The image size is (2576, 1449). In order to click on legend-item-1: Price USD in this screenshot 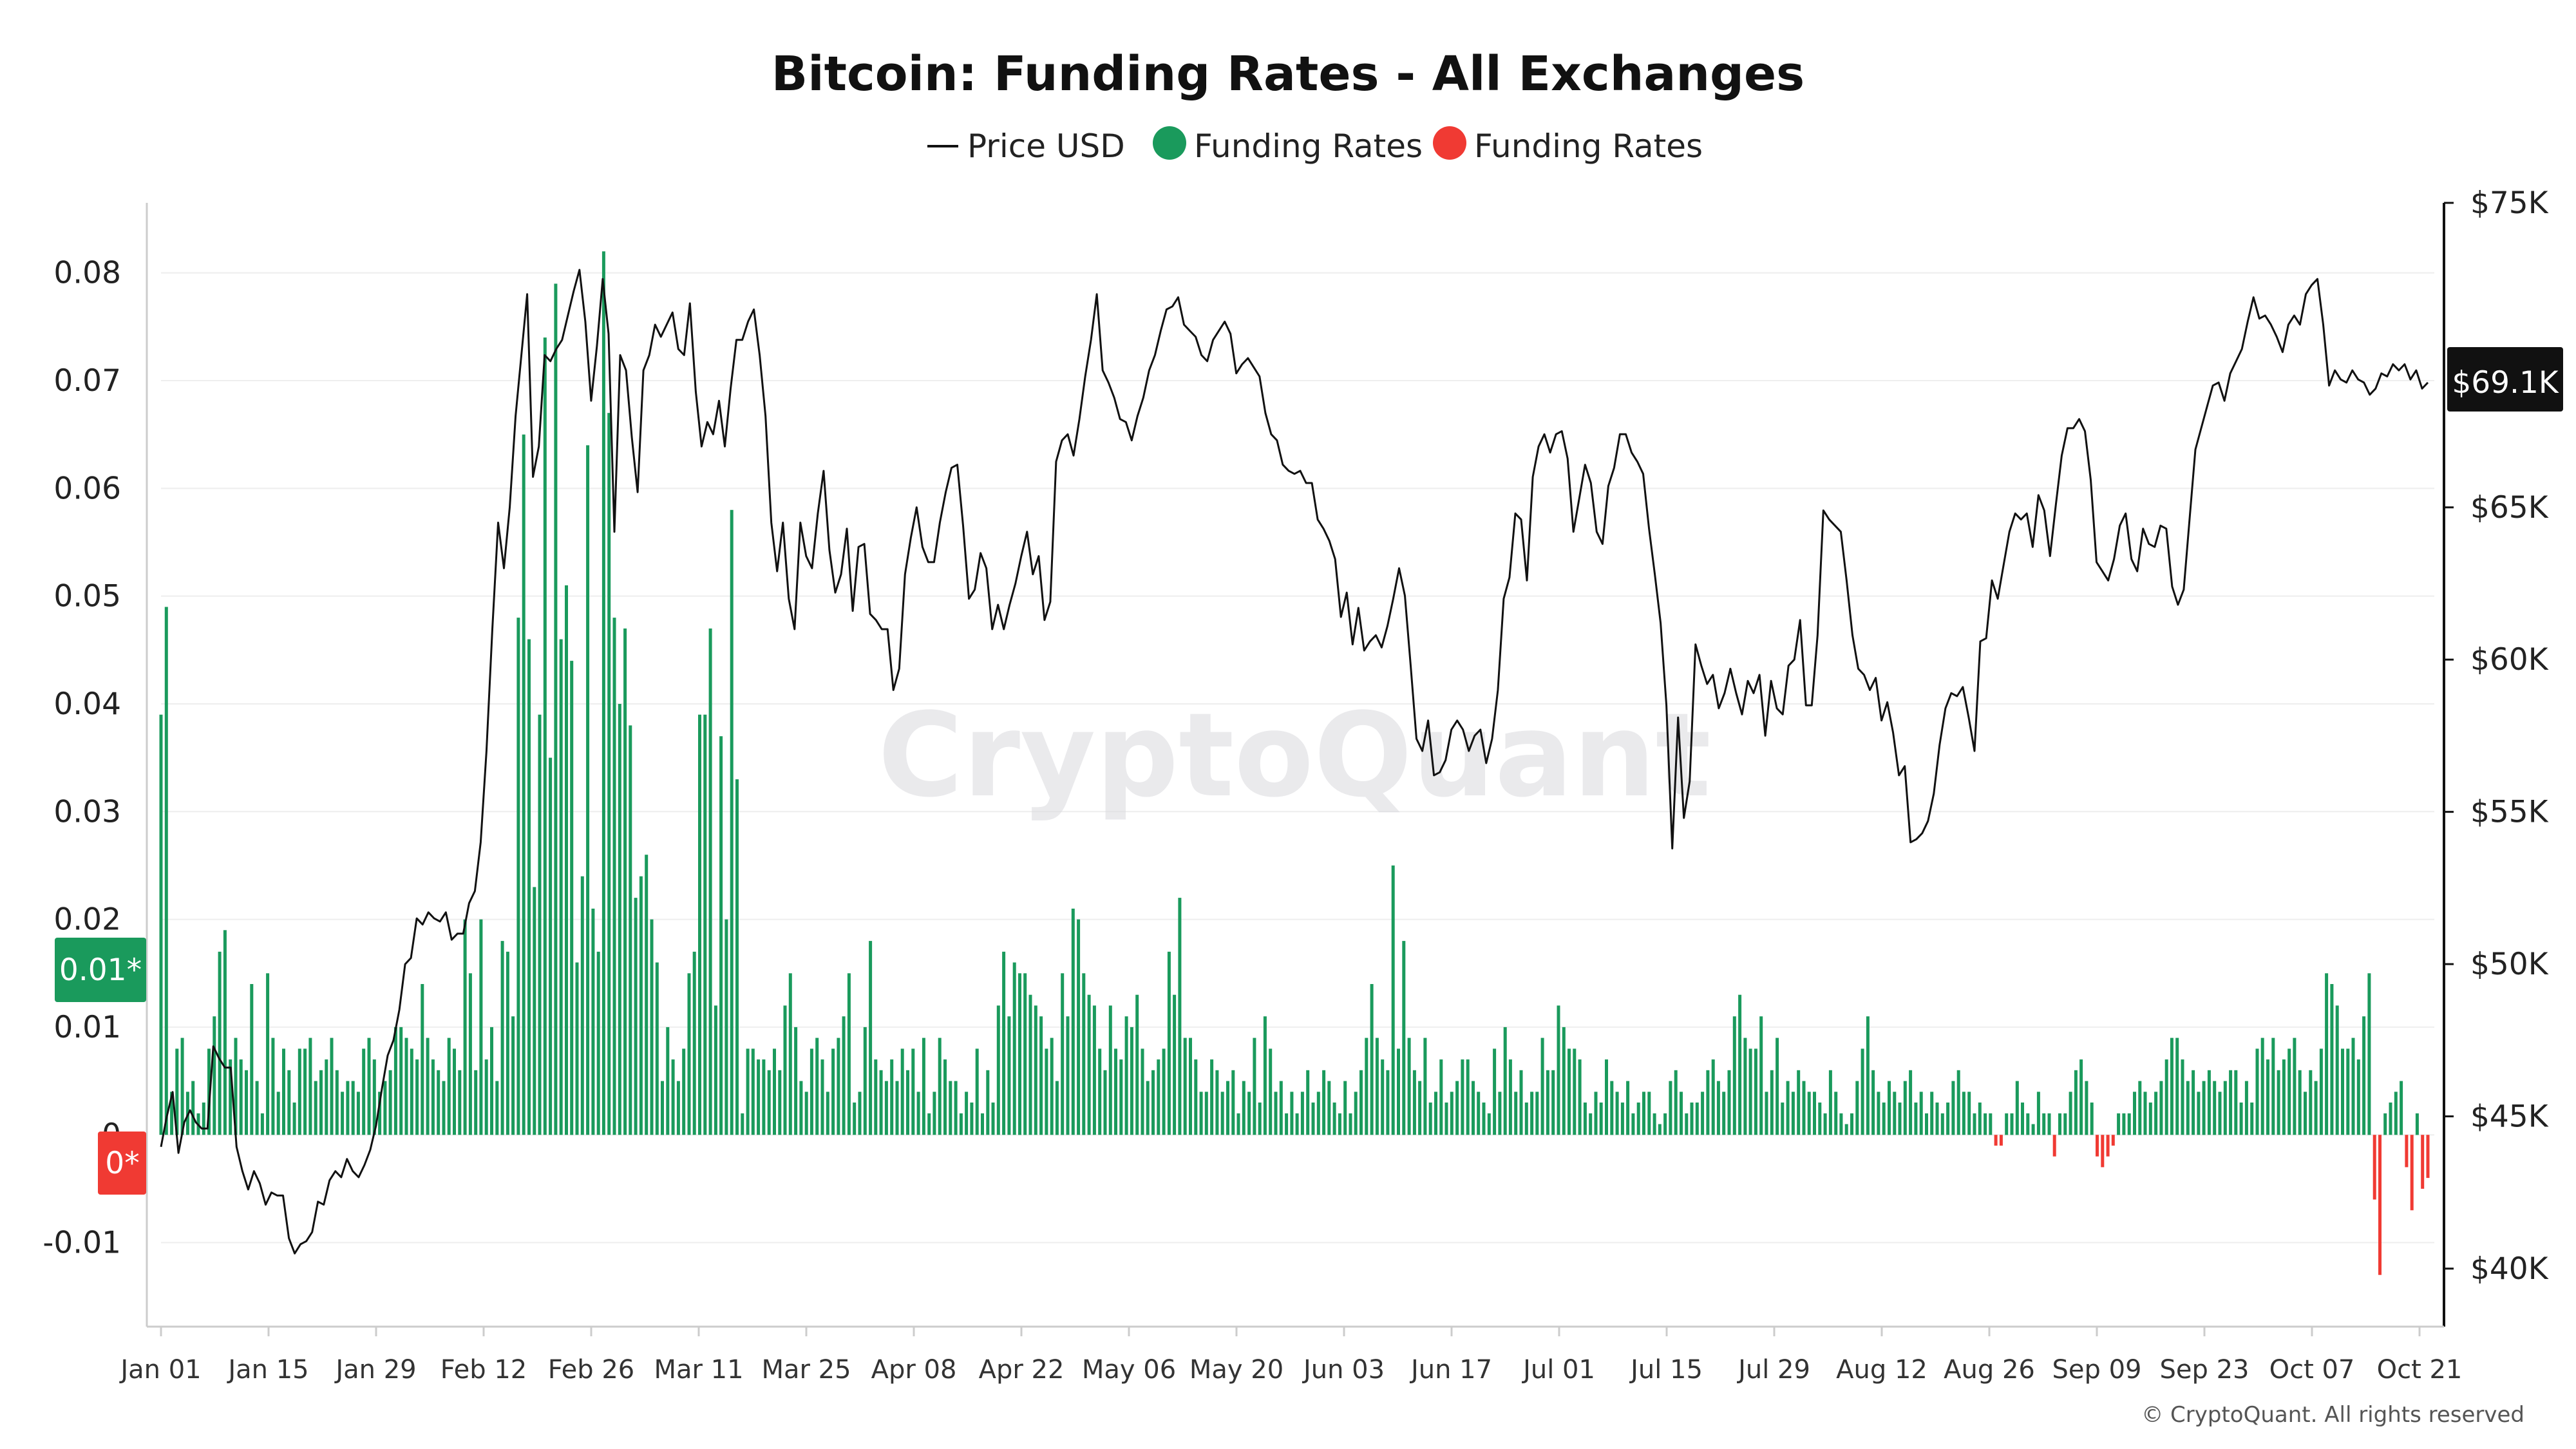, I will do `click(1026, 147)`.